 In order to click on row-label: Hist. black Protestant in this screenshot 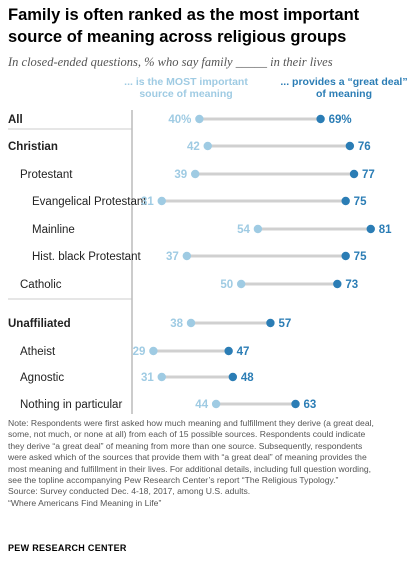, I will do `click(86, 257)`.